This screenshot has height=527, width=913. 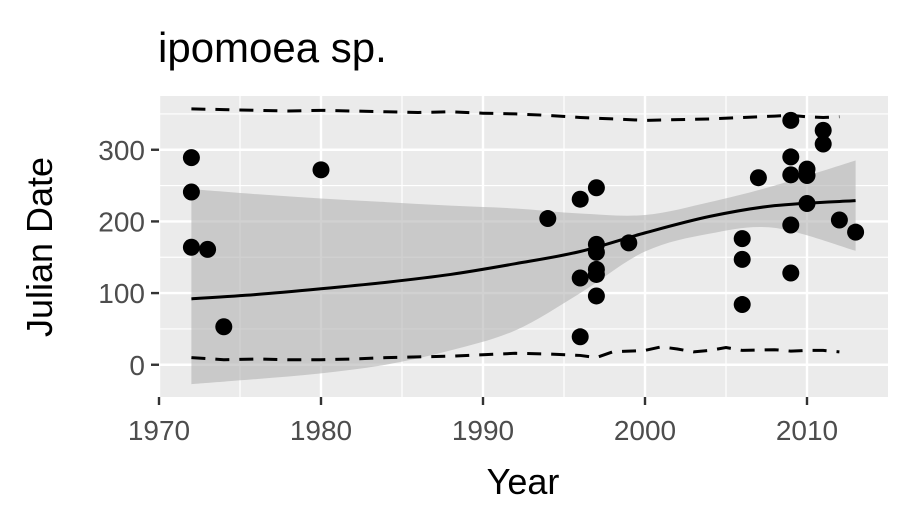 What do you see at coordinates (515, 114) in the screenshot?
I see `upper-quantile-line` at bounding box center [515, 114].